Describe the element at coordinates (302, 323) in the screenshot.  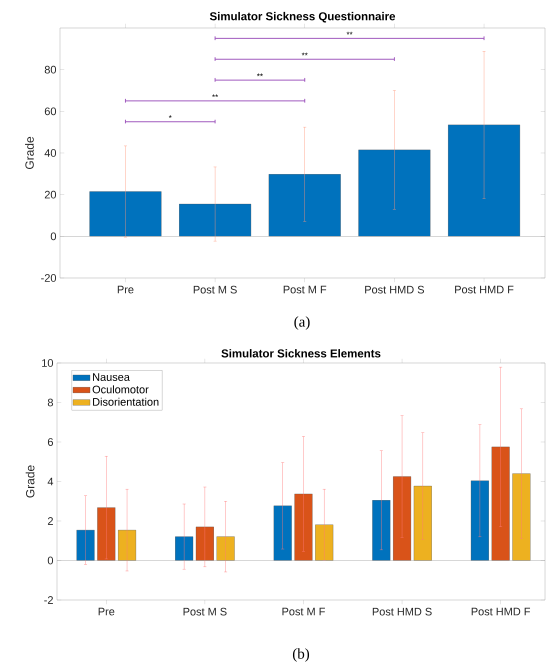
I see `text: (a)` at that location.